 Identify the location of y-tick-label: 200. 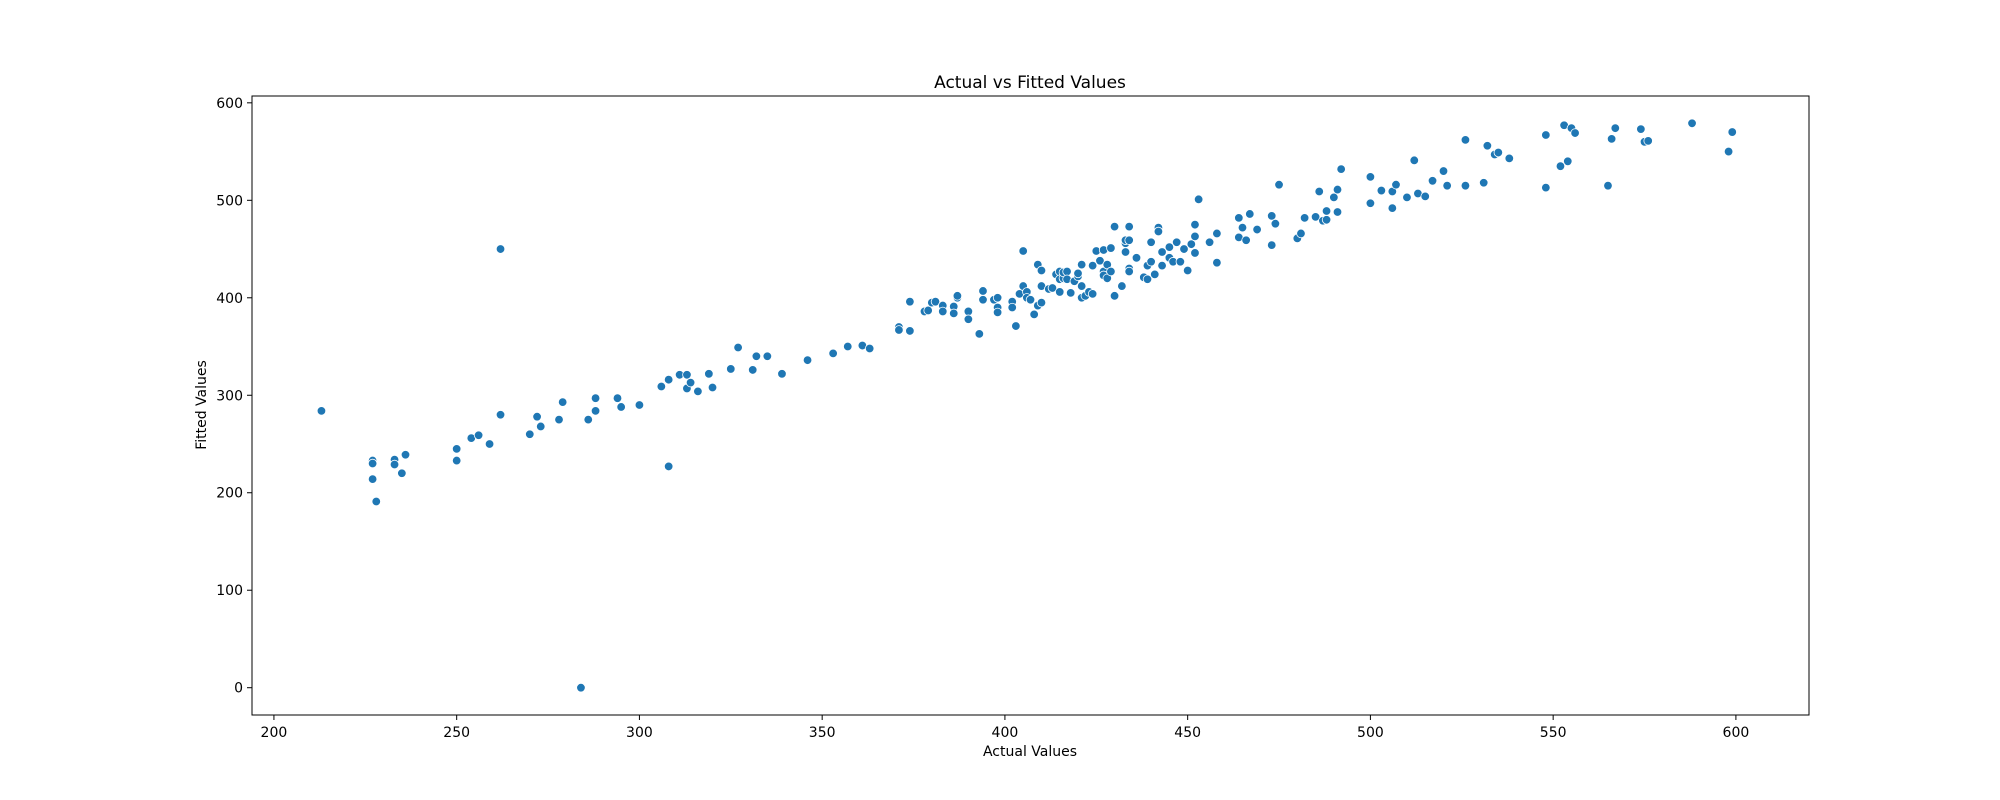
(229, 494).